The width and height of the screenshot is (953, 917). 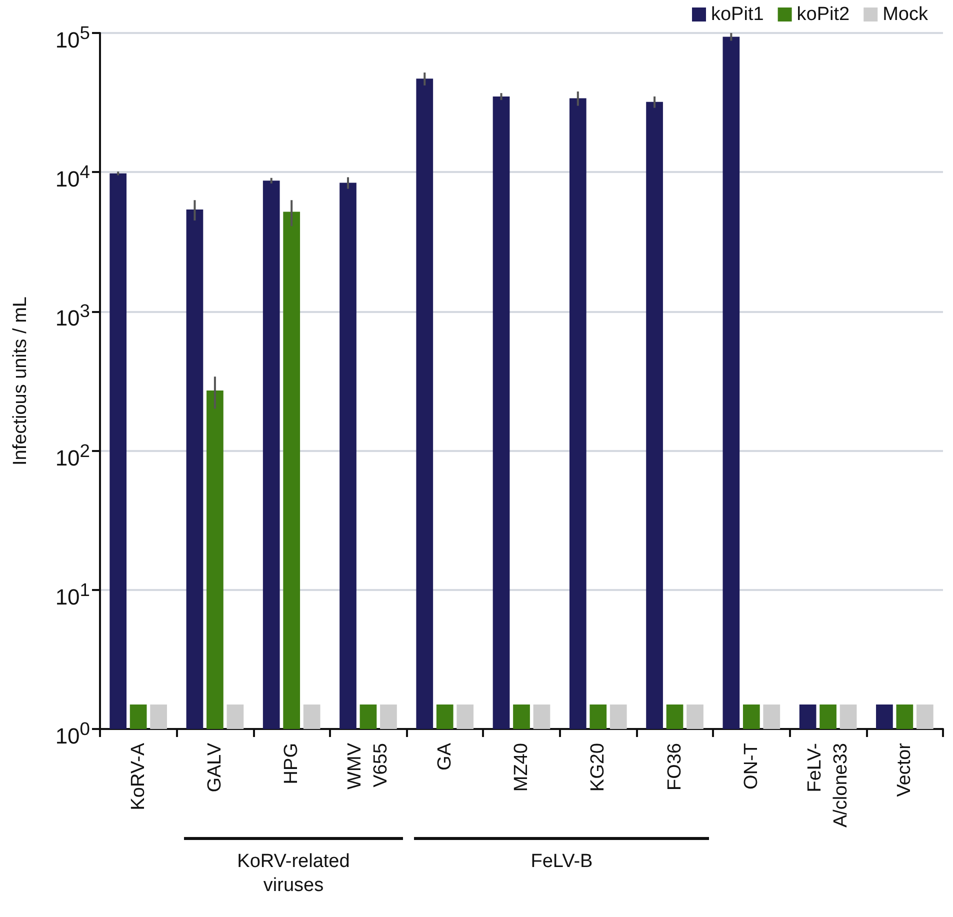 I want to click on y-tick-label: 10$^{2}$, so click(x=72, y=455).